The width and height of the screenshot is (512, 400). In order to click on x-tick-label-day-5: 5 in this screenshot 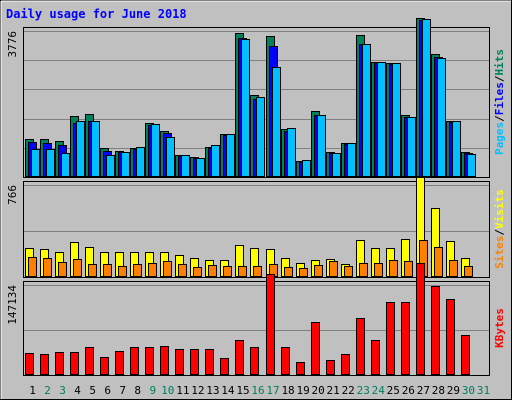, I will do `click(92, 390)`.